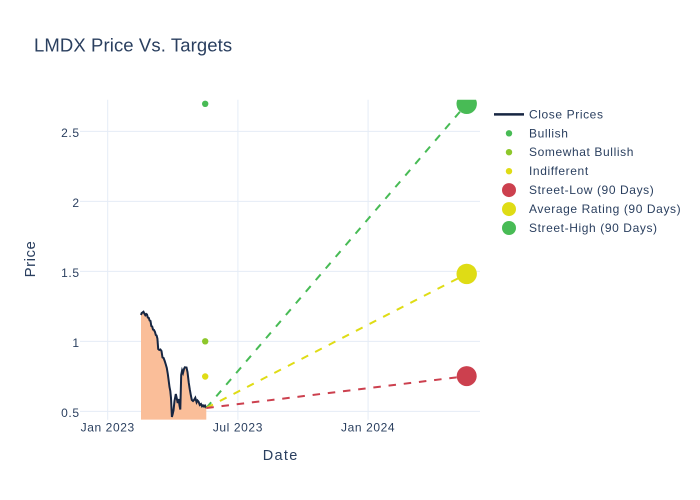 This screenshot has height=500, width=700. What do you see at coordinates (108, 428) in the screenshot?
I see `svg-text: Jan 2023` at bounding box center [108, 428].